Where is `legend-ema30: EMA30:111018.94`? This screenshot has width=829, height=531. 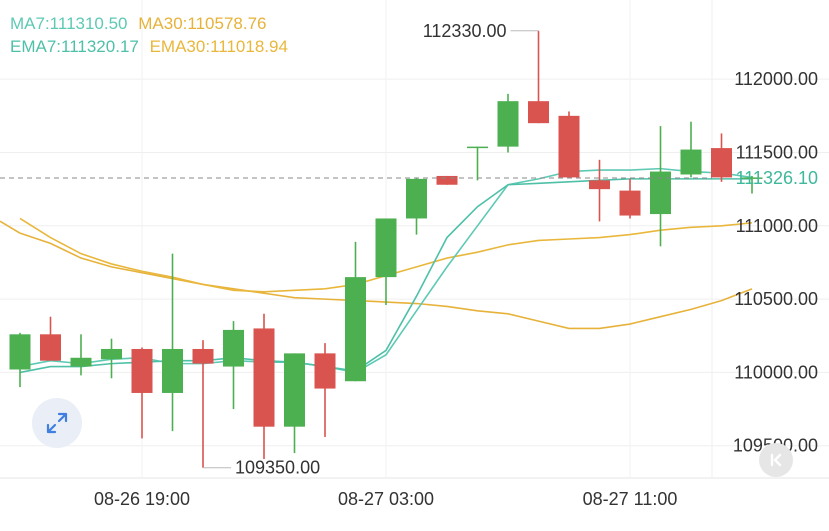
legend-ema30: EMA30:111018.94 is located at coordinates (218, 46).